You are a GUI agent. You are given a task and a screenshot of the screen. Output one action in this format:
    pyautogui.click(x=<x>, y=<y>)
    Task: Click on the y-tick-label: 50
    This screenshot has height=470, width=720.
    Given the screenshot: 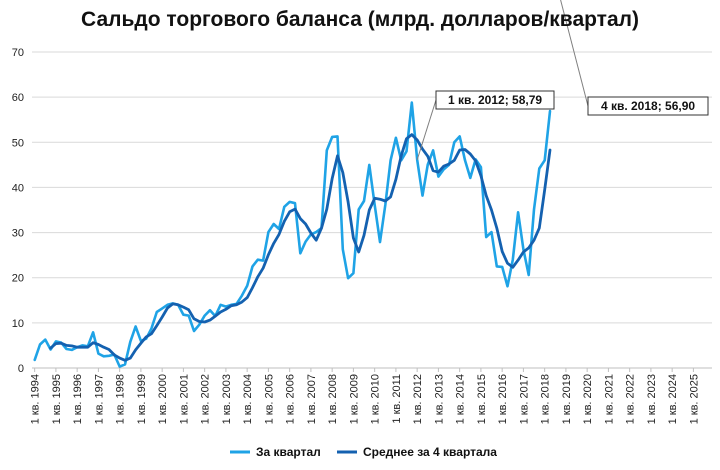 What is the action you would take?
    pyautogui.click(x=18, y=143)
    